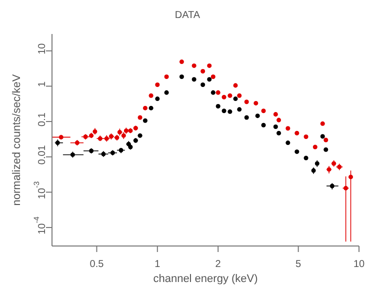  Describe the element at coordinates (42, 48) in the screenshot. I see `y-tick-label: 10` at that location.